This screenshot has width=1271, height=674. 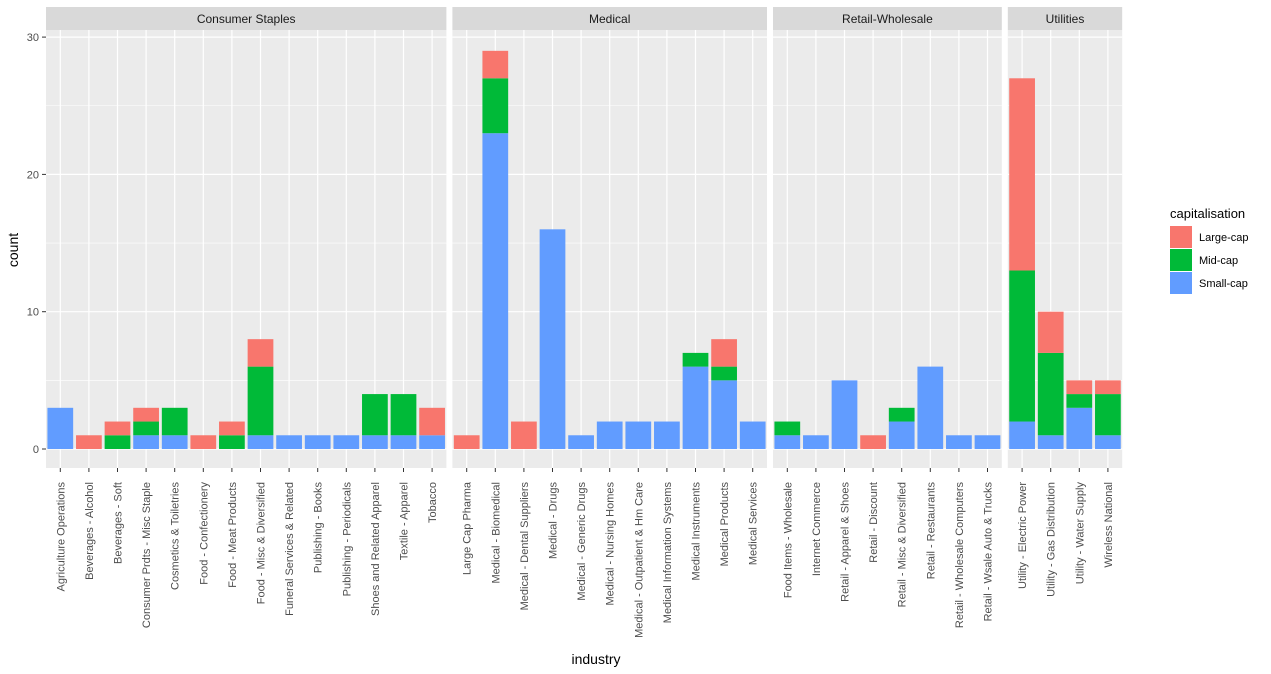 I want to click on bar-wireless-national-mid-cap, so click(x=1108, y=415).